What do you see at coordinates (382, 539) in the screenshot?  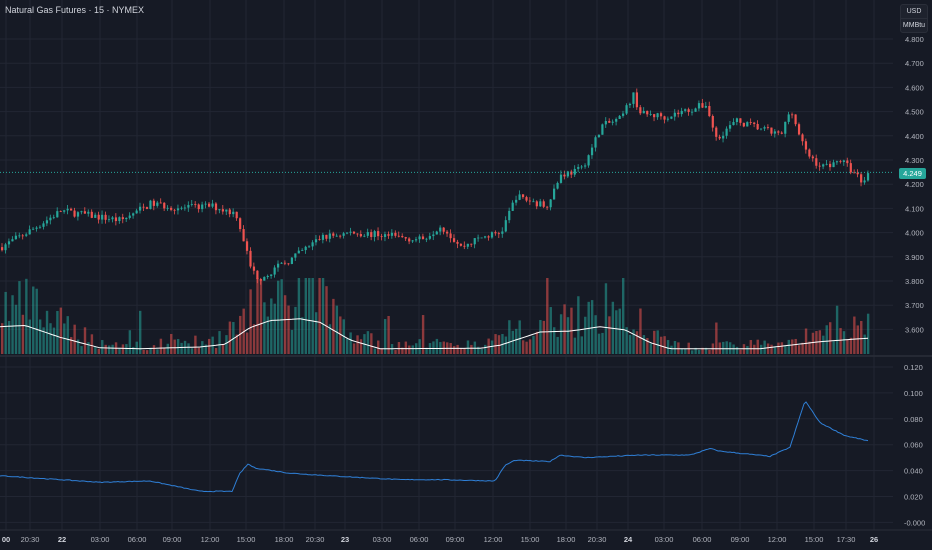 I see `time-tick-label: 03:00` at bounding box center [382, 539].